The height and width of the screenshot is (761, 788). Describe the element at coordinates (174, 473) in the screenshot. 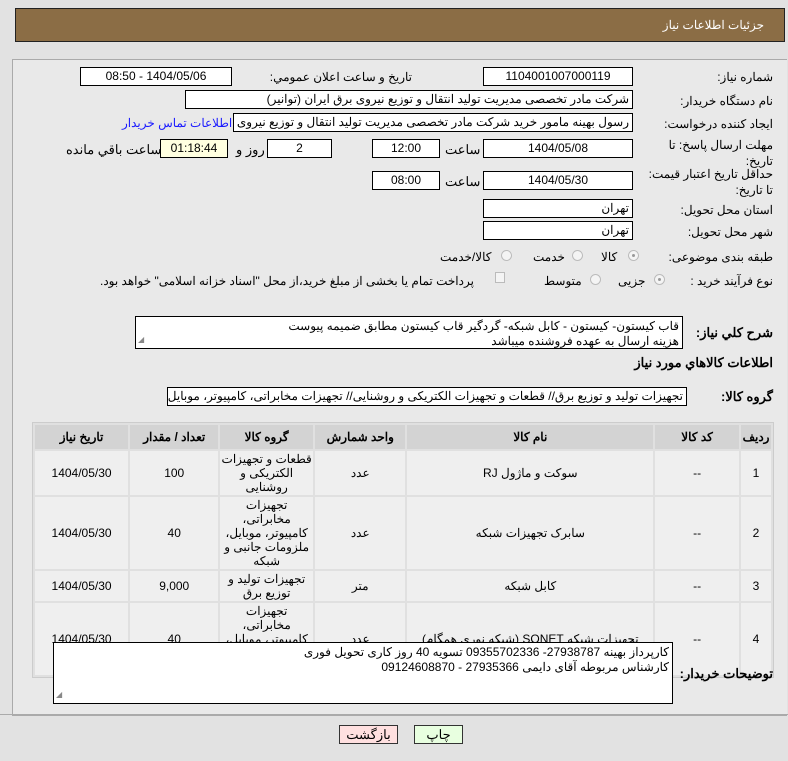

I see `cell-qty: 100` at that location.